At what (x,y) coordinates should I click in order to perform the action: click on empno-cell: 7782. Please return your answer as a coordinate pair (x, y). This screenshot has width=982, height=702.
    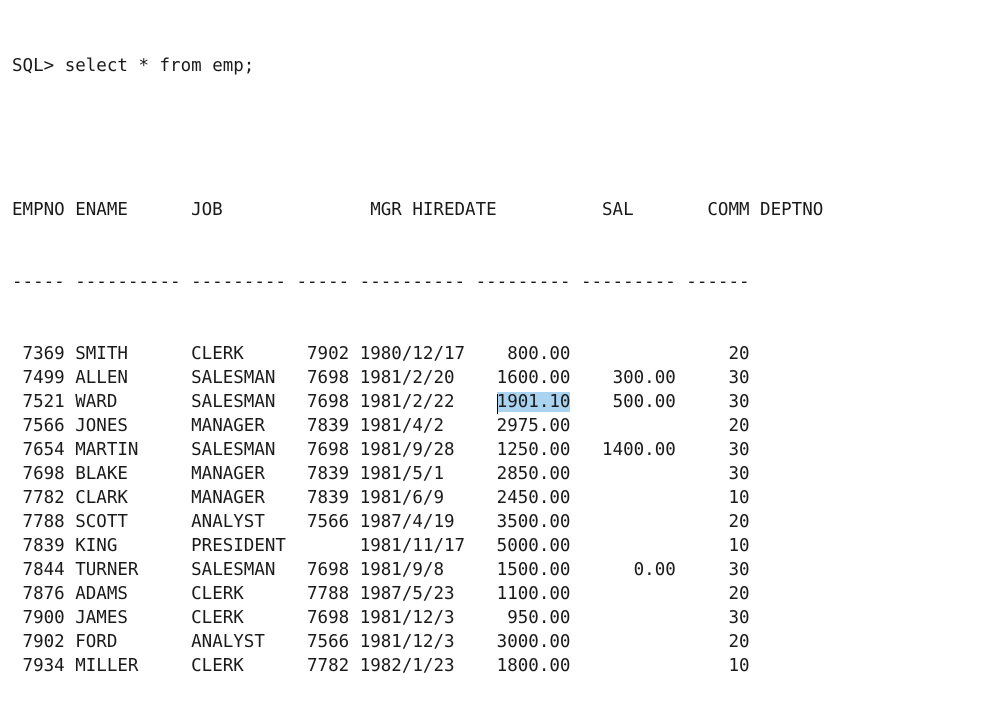
    Looking at the image, I should click on (44, 498).